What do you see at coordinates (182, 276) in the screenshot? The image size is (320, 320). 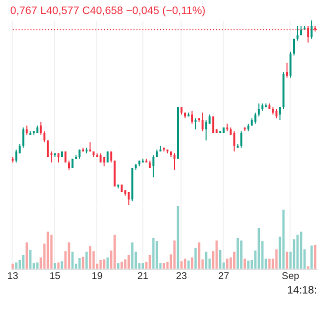 I see `x-tick-label: 23` at bounding box center [182, 276].